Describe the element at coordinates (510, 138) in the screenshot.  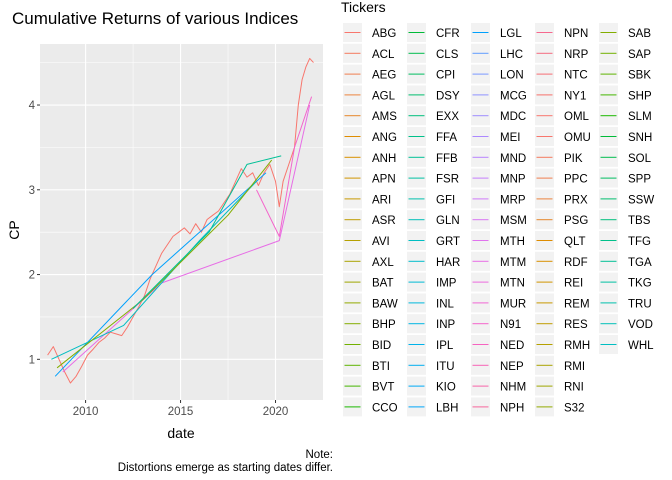
I see `legend-label: MEI` at that location.